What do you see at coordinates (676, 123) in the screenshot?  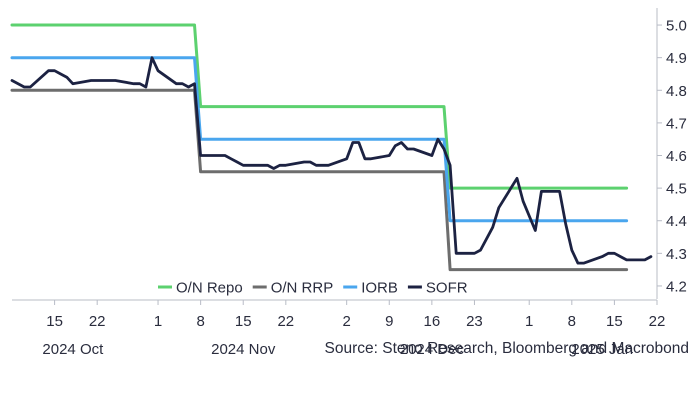 I see `y-tick-label: 4.7` at bounding box center [676, 123].